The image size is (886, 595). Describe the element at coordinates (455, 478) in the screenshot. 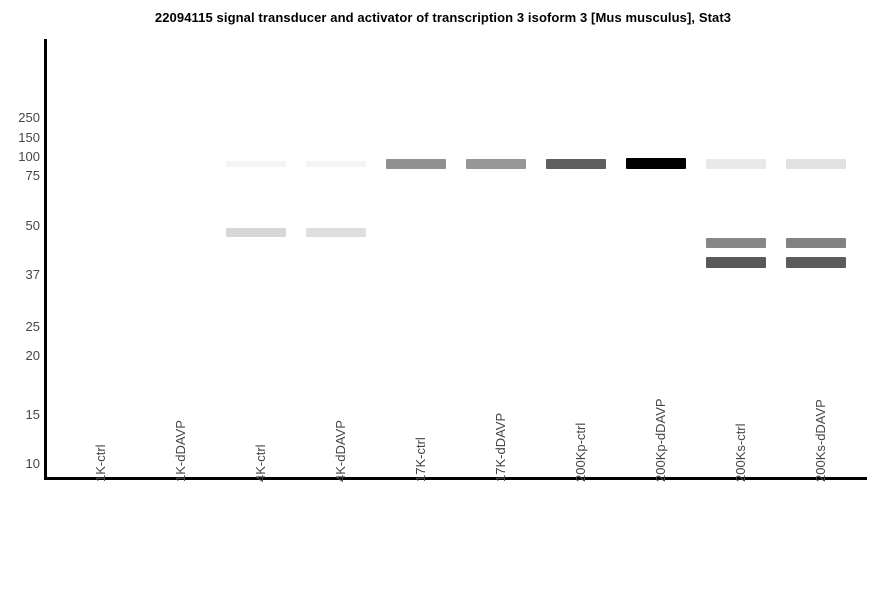

I see `x-axis-line` at that location.